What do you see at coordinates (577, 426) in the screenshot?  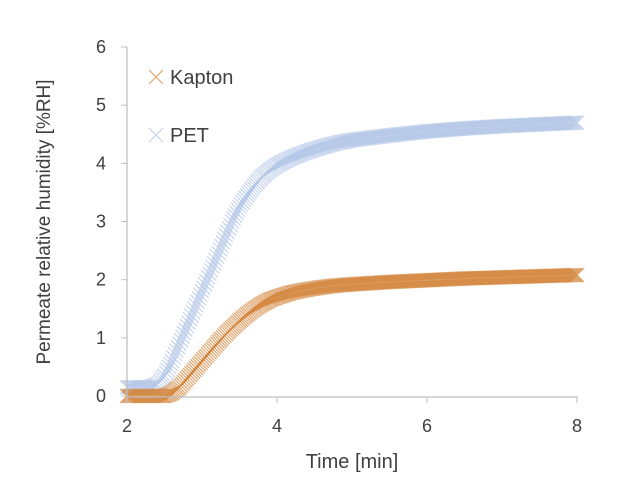 I see `x-tick-label: 8` at bounding box center [577, 426].